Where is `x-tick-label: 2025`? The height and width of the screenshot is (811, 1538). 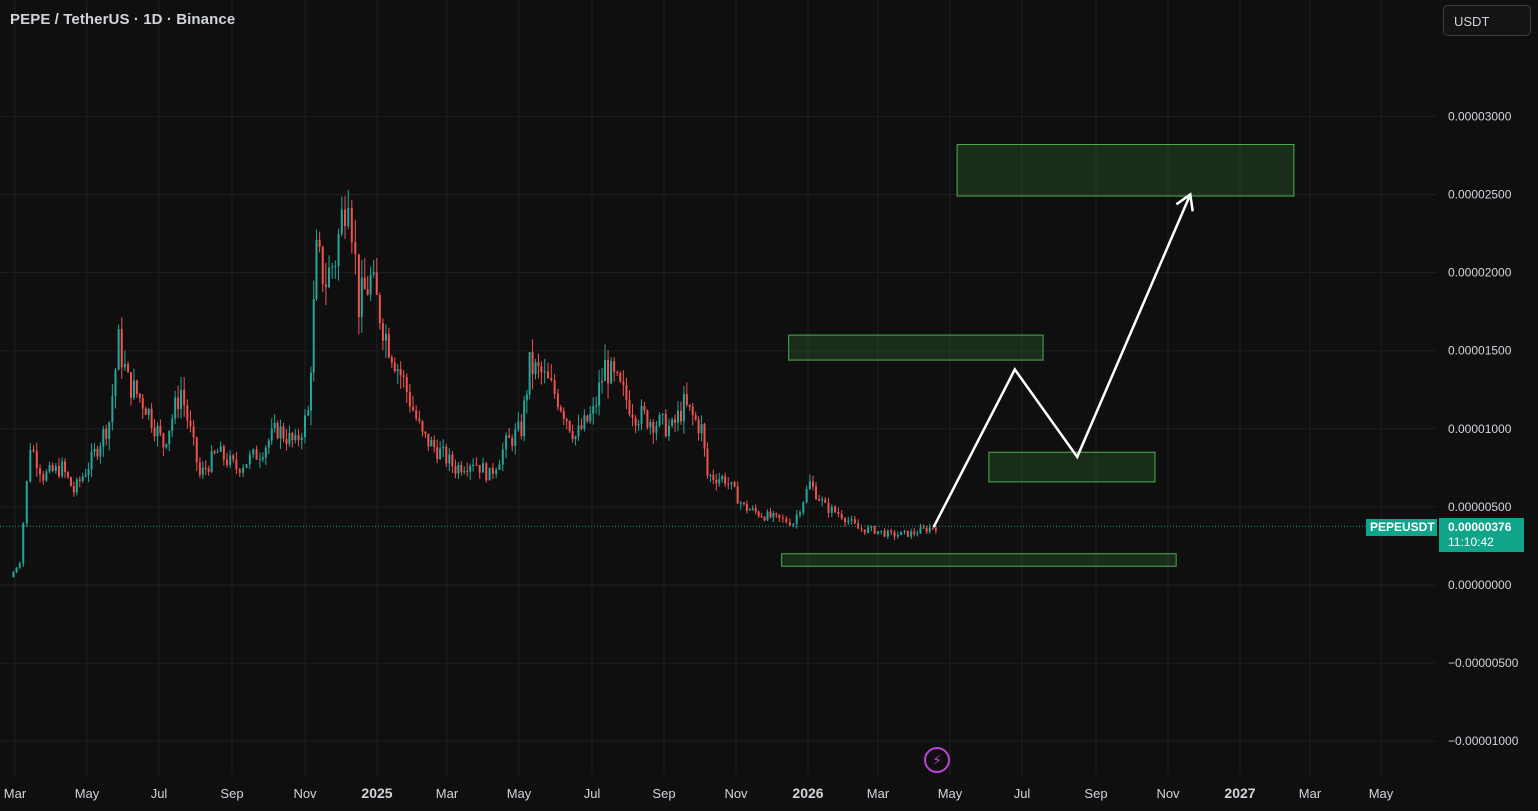 x-tick-label: 2025 is located at coordinates (376, 793).